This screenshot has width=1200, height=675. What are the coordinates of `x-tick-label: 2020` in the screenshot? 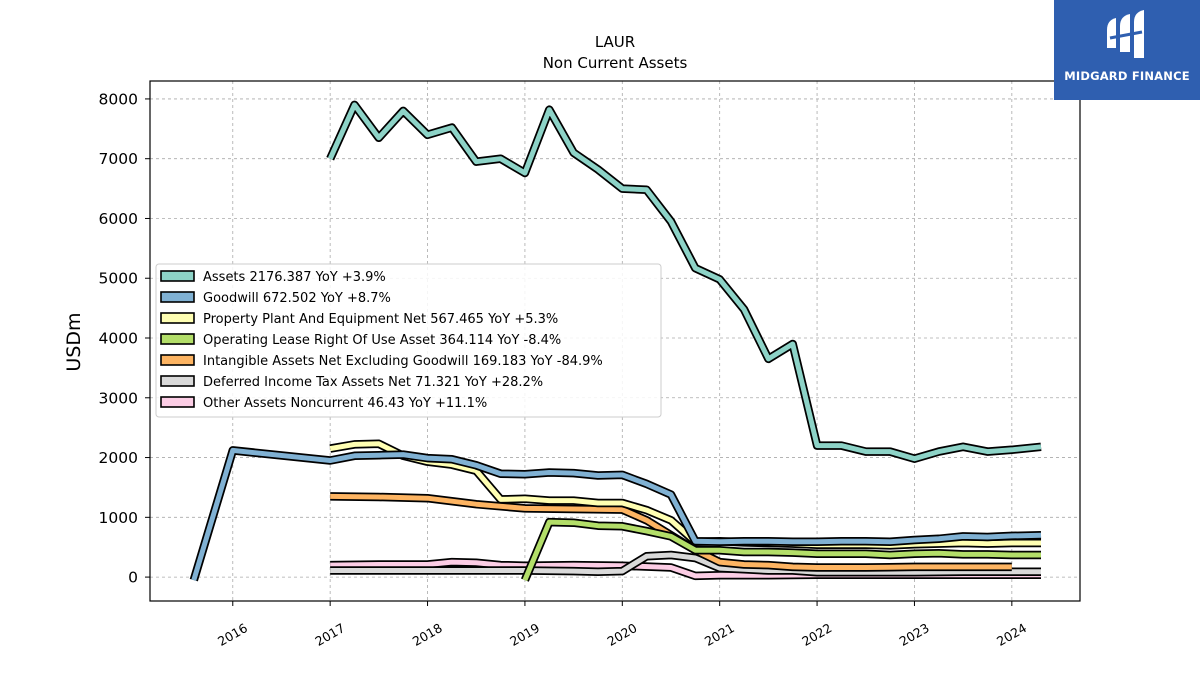 It's located at (622, 634).